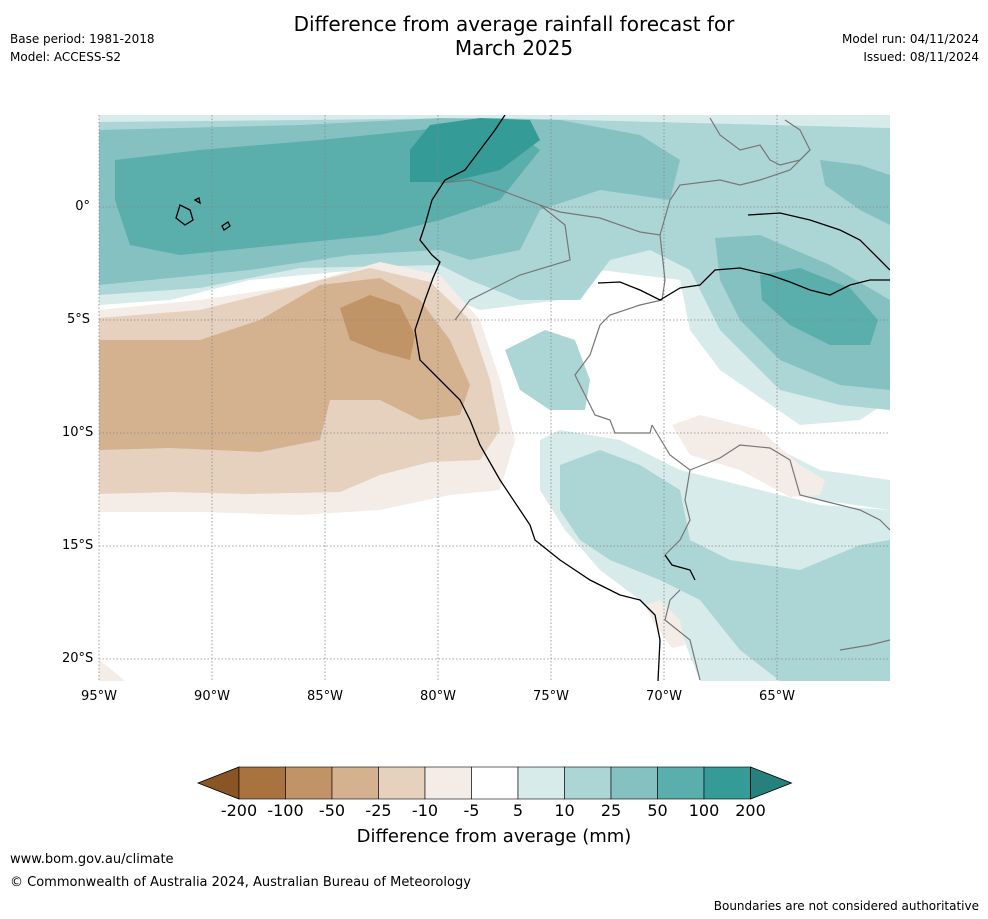  I want to click on meta-right: Model run: 04/11/2024 Issued: 08/11/2024, so click(910, 48).